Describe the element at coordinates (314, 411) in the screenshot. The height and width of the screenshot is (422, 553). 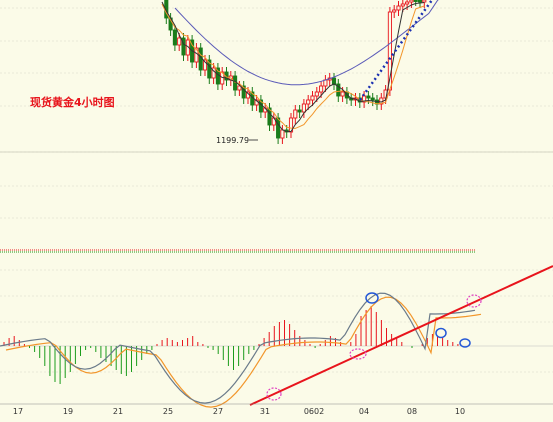
I see `x-tick-0602: 0602` at that location.